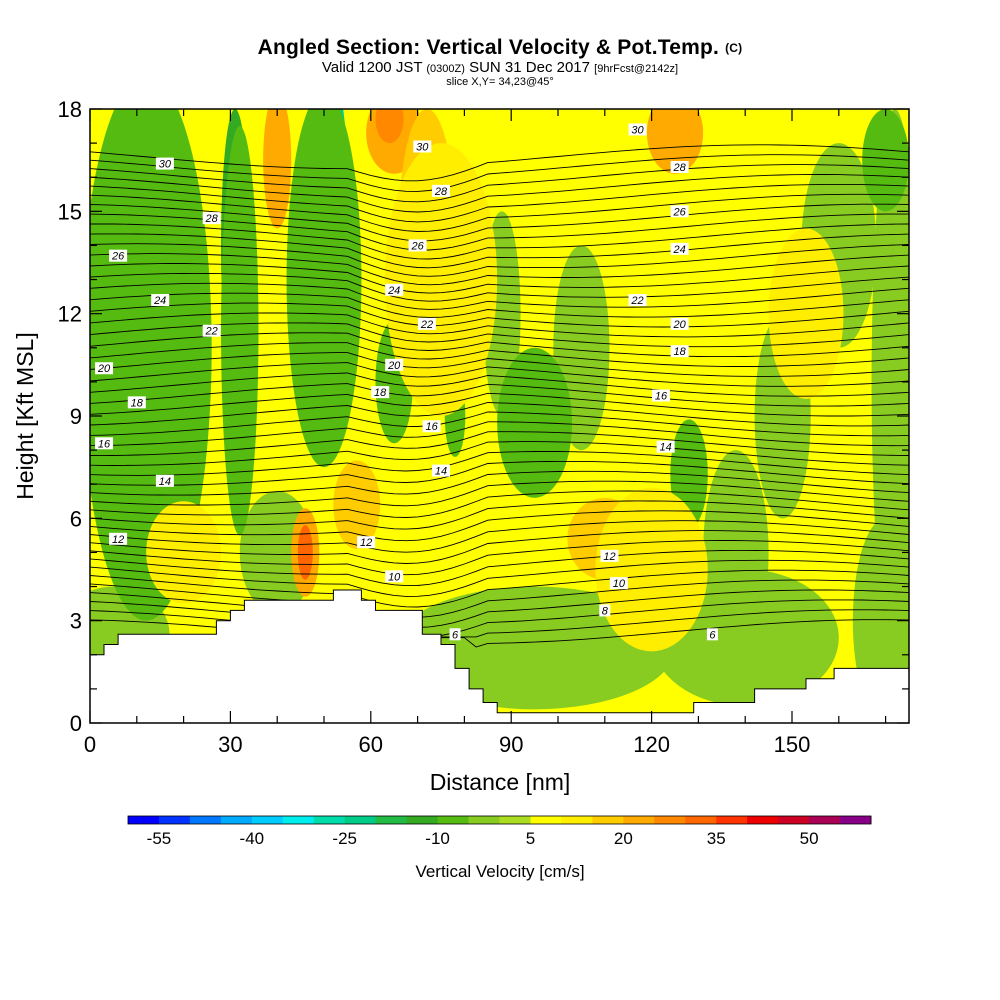 The width and height of the screenshot is (1000, 1000). Describe the element at coordinates (792, 744) in the screenshot. I see `x-tick-label: 150` at that location.